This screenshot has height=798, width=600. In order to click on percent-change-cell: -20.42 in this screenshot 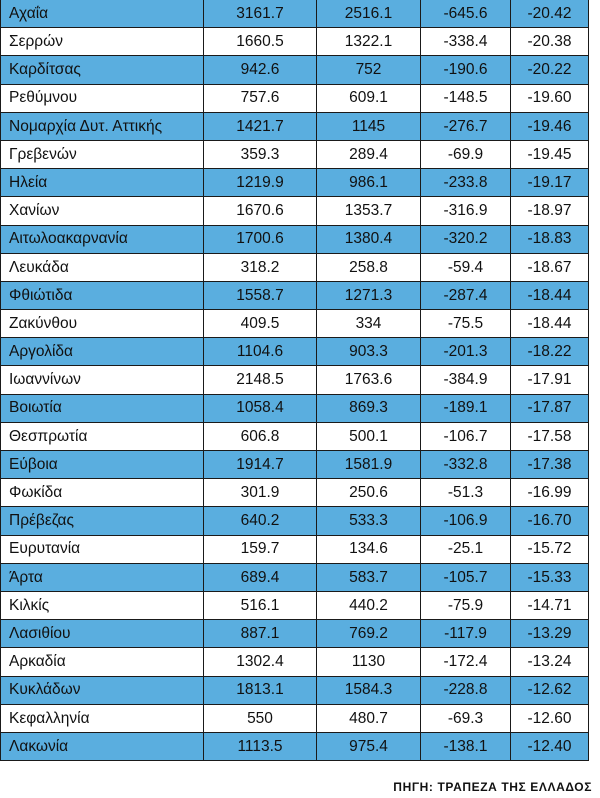, I will do `click(549, 14)`.